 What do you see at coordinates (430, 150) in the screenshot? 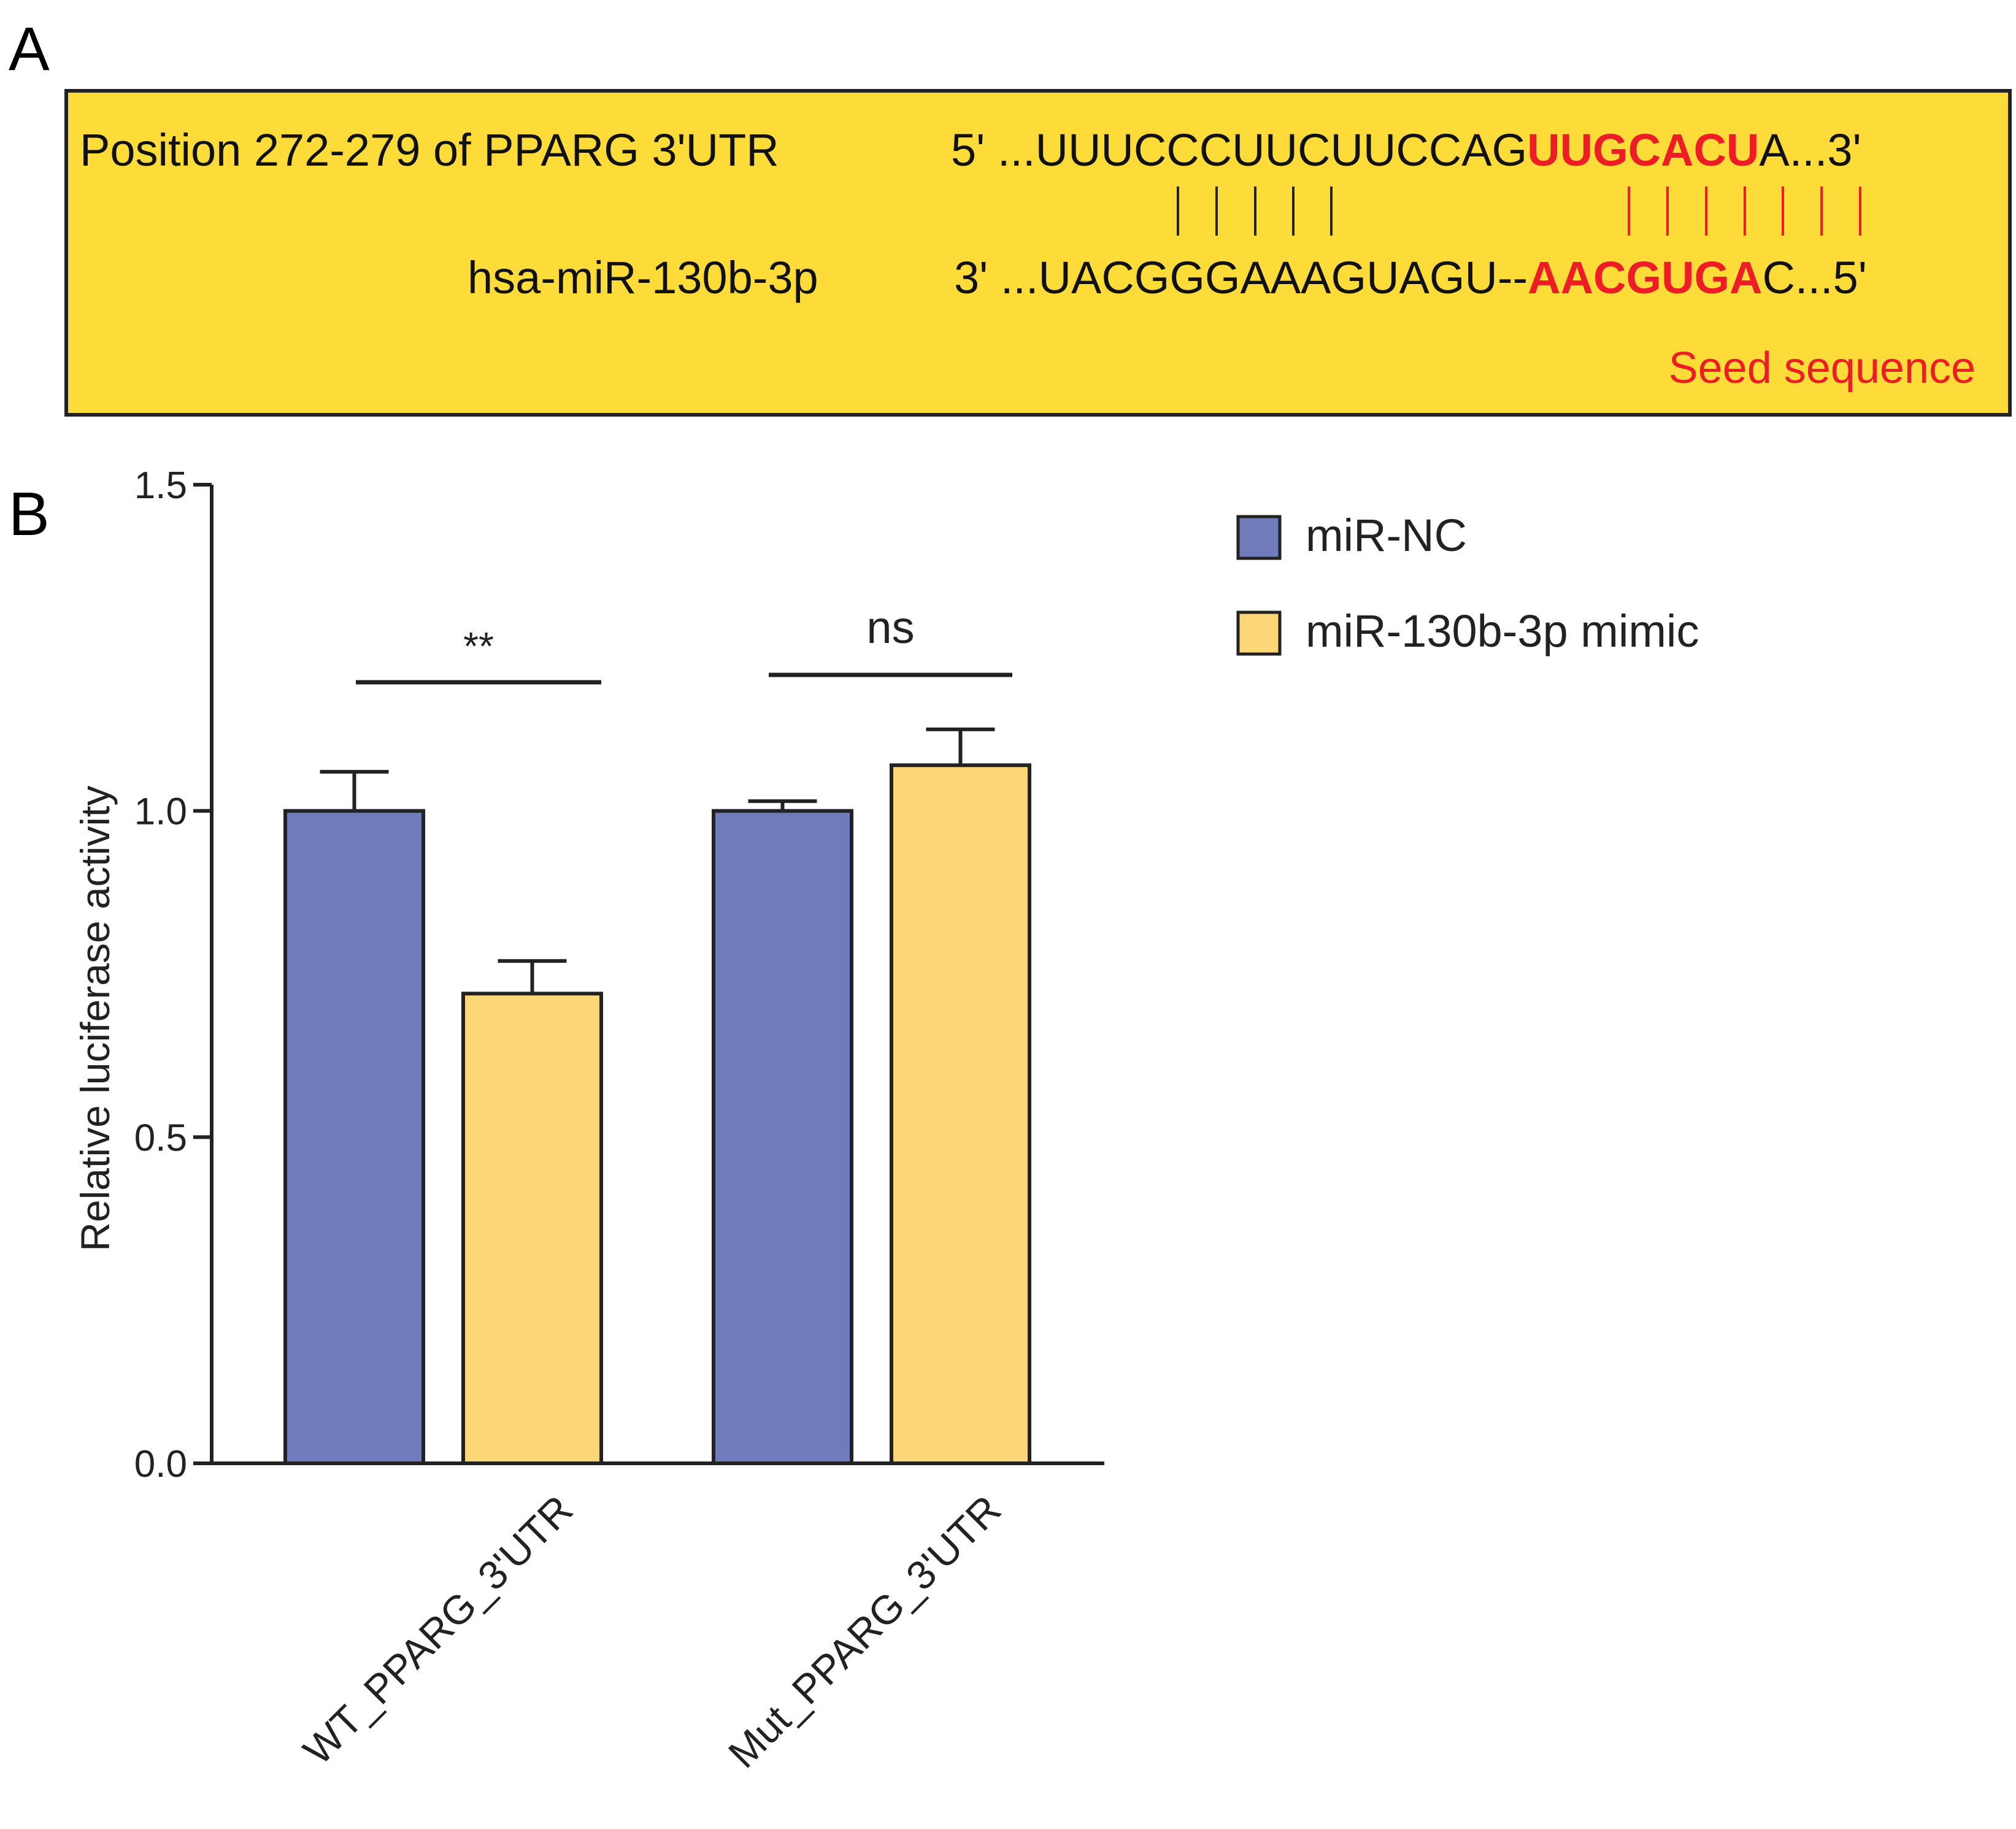
I see `utr-label: Position 272-279 of PPARG 3'UTR` at bounding box center [430, 150].